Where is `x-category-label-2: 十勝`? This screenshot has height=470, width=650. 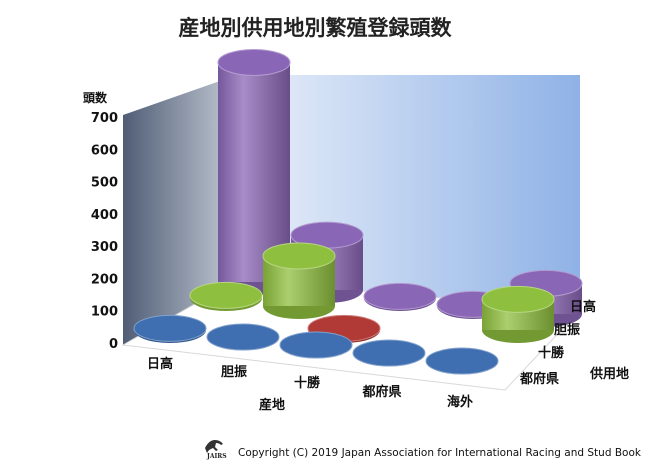 x-category-label-2: 十勝 is located at coordinates (307, 383).